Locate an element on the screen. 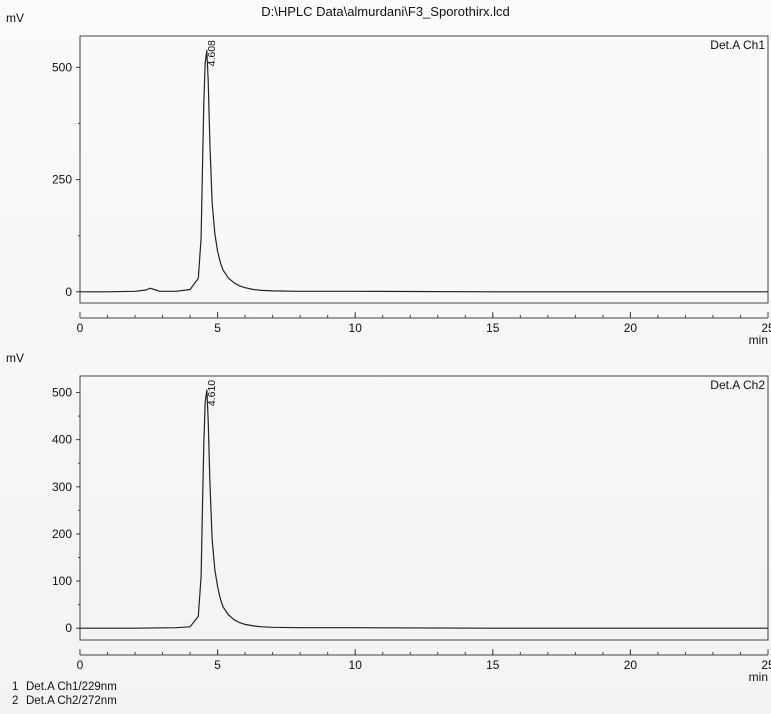  legend-entry-label: Det.A Ch1/229nm is located at coordinates (71, 687).